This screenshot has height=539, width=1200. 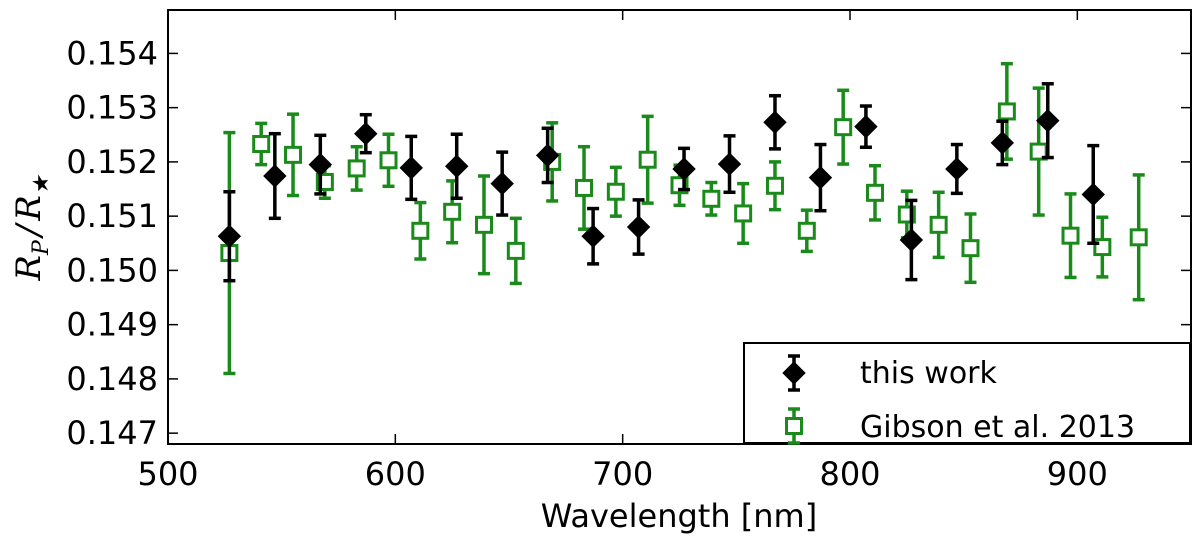 I want to click on y-axis-title-slash: /, so click(x=29, y=230).